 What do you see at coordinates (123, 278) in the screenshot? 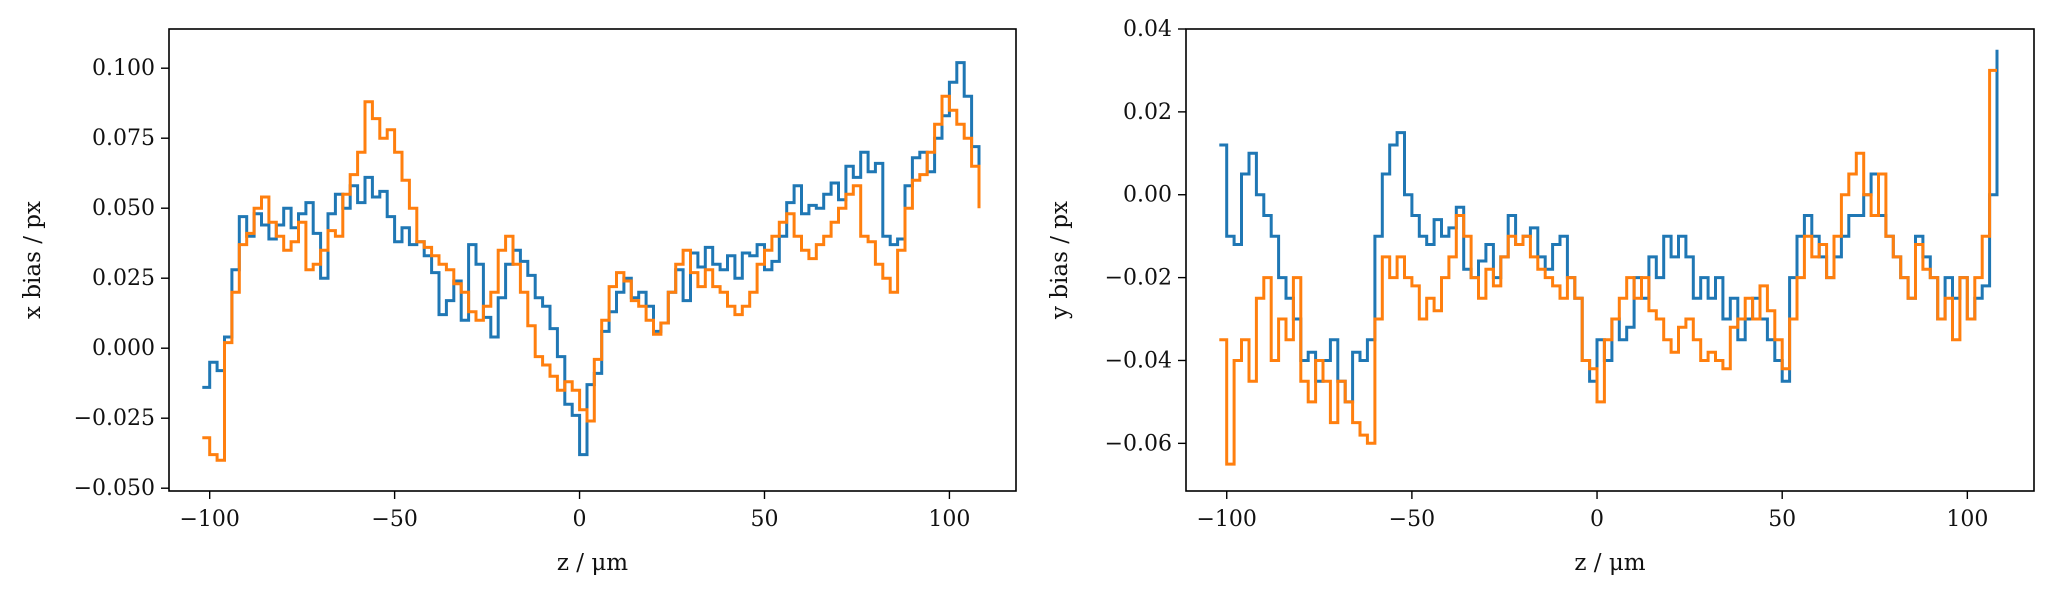
I see `y-tick-label: 0.025` at bounding box center [123, 278].